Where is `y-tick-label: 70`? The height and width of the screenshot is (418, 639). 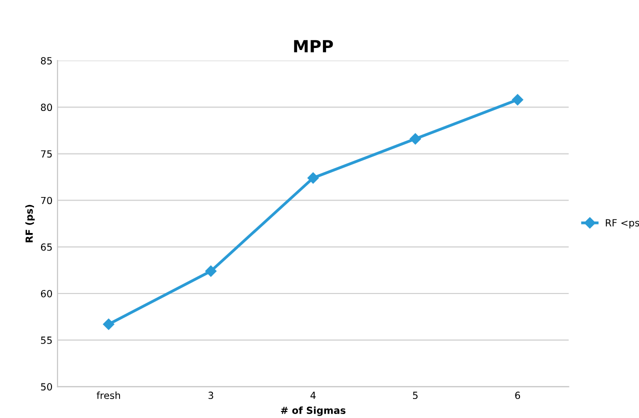
y-tick-label: 70 is located at coordinates (46, 200).